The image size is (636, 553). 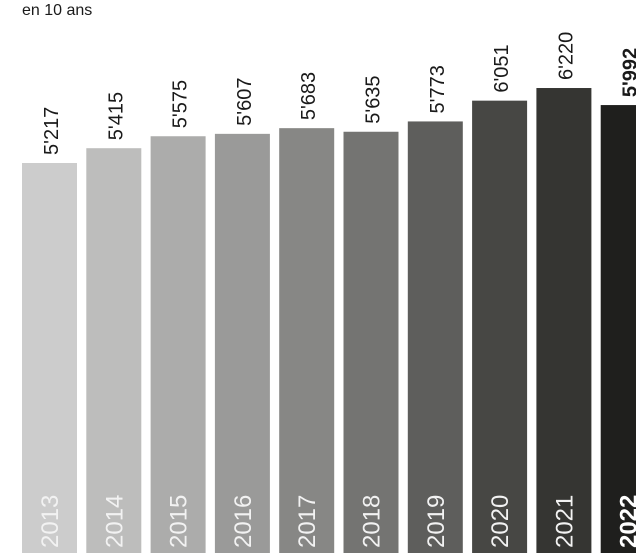 What do you see at coordinates (435, 337) in the screenshot?
I see `bar-2019` at bounding box center [435, 337].